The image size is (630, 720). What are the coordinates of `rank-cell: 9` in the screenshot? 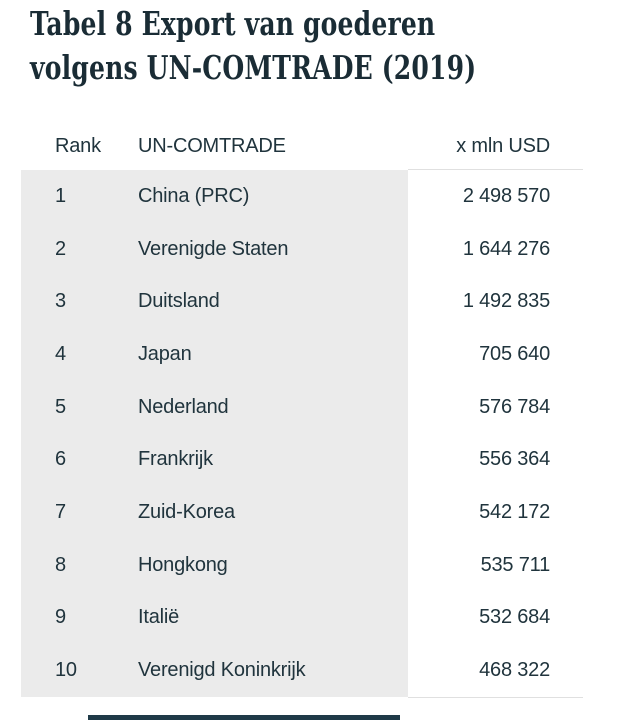 It's located at (79, 618).